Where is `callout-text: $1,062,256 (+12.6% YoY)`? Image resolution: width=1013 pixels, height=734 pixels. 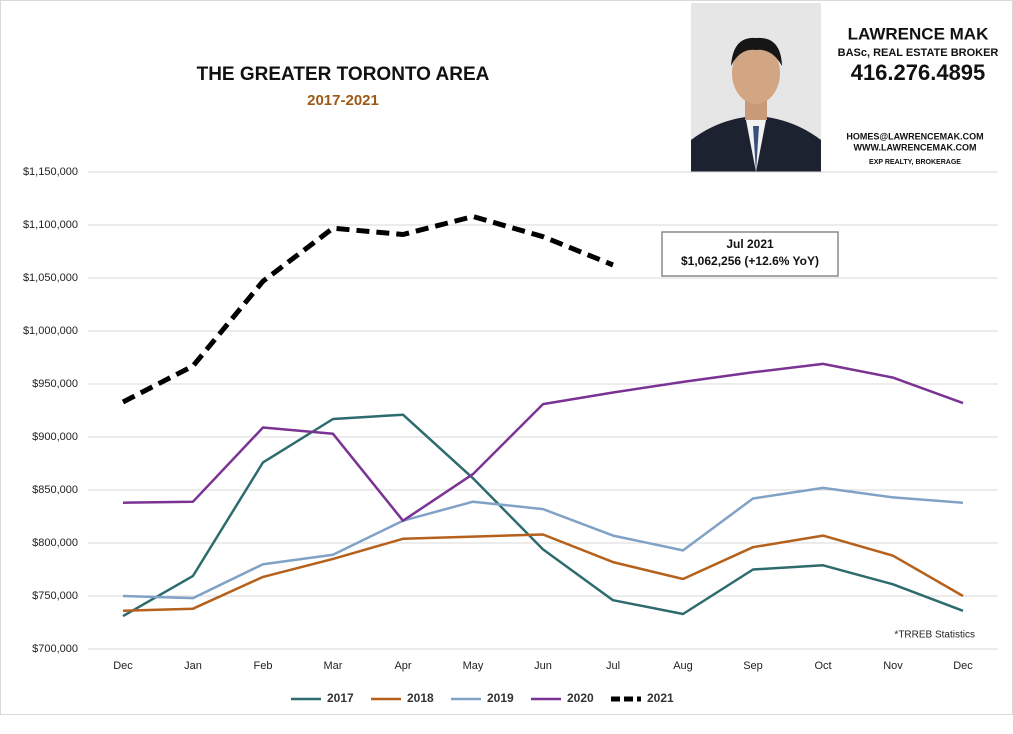
callout-text: $1,062,256 (+12.6% YoY) is located at coordinates (750, 261).